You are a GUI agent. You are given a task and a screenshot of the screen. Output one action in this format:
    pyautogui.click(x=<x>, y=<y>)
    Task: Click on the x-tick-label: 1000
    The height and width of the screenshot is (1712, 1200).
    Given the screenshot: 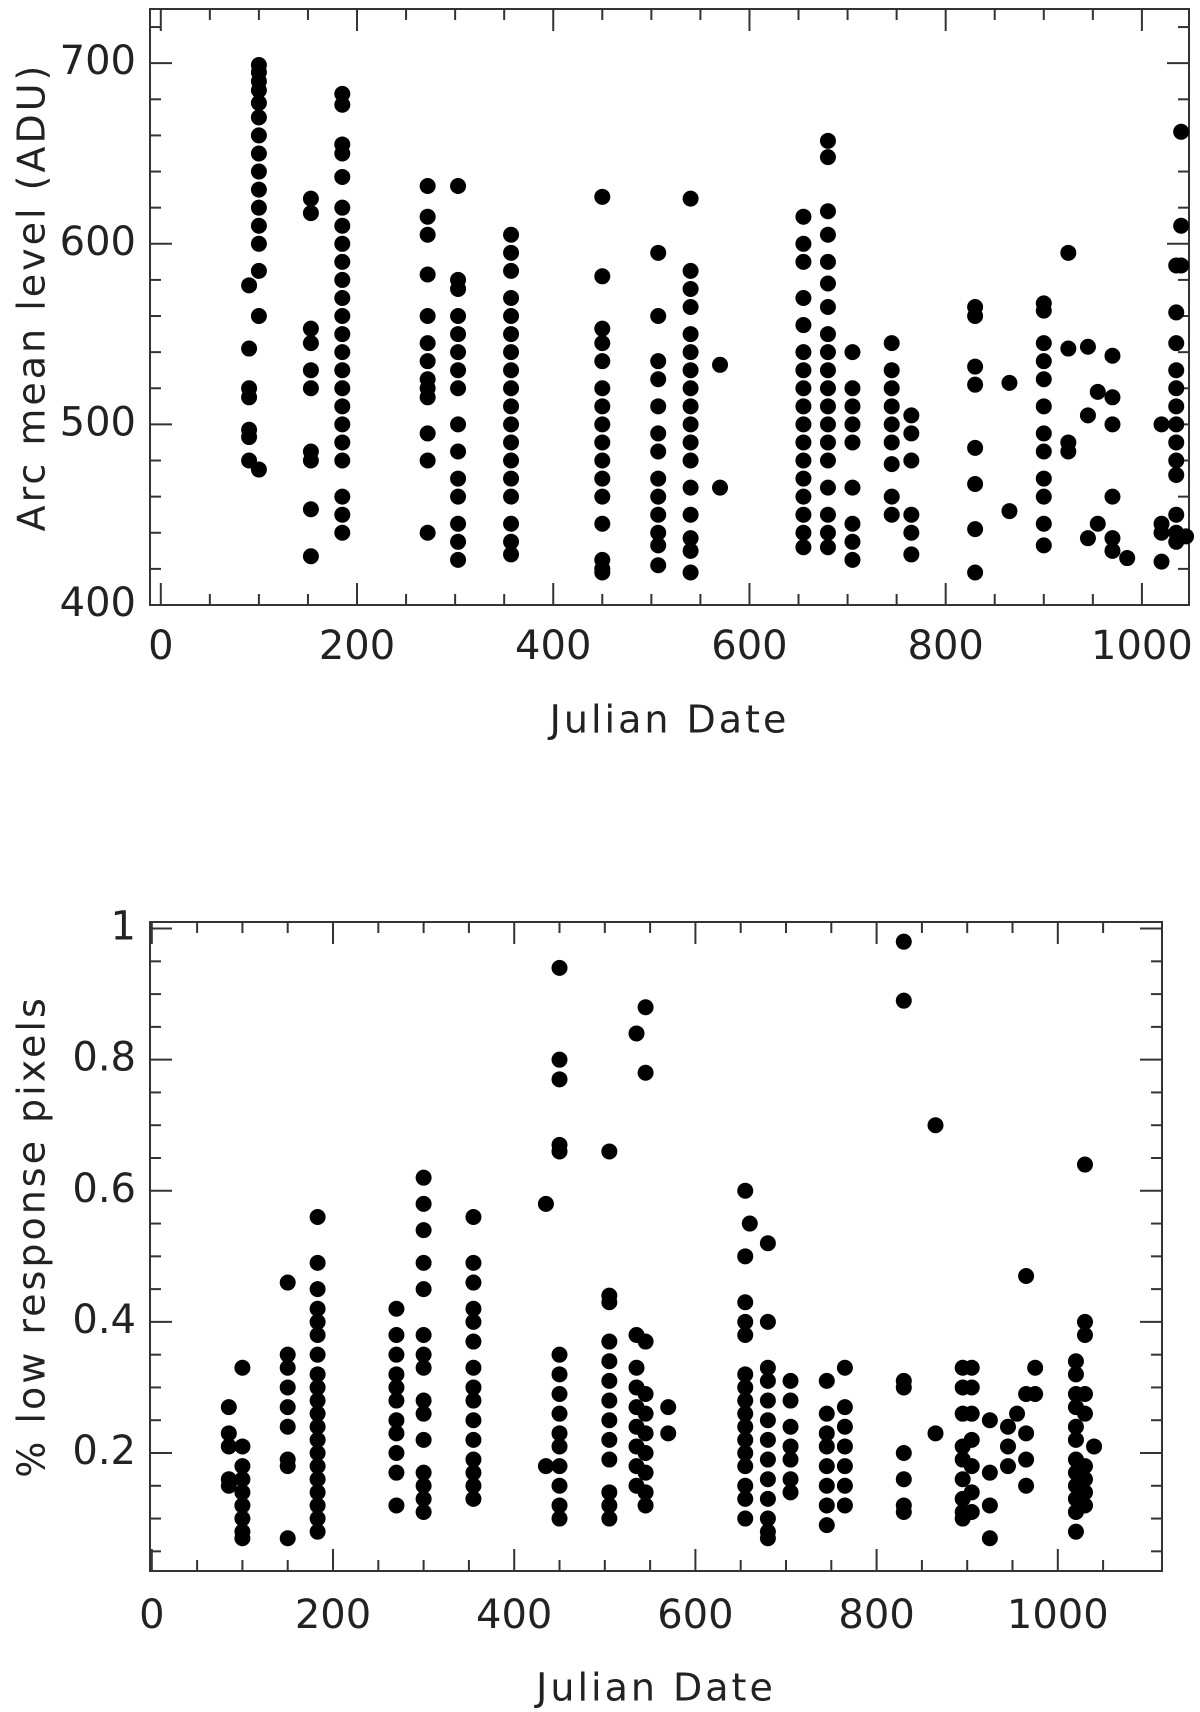 What is the action you would take?
    pyautogui.click(x=1058, y=1615)
    